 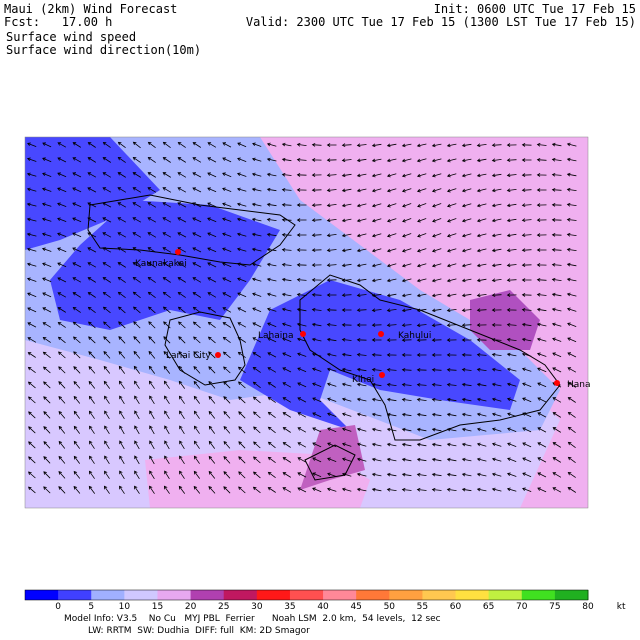 I want to click on city-label: Kihei, so click(x=363, y=380).